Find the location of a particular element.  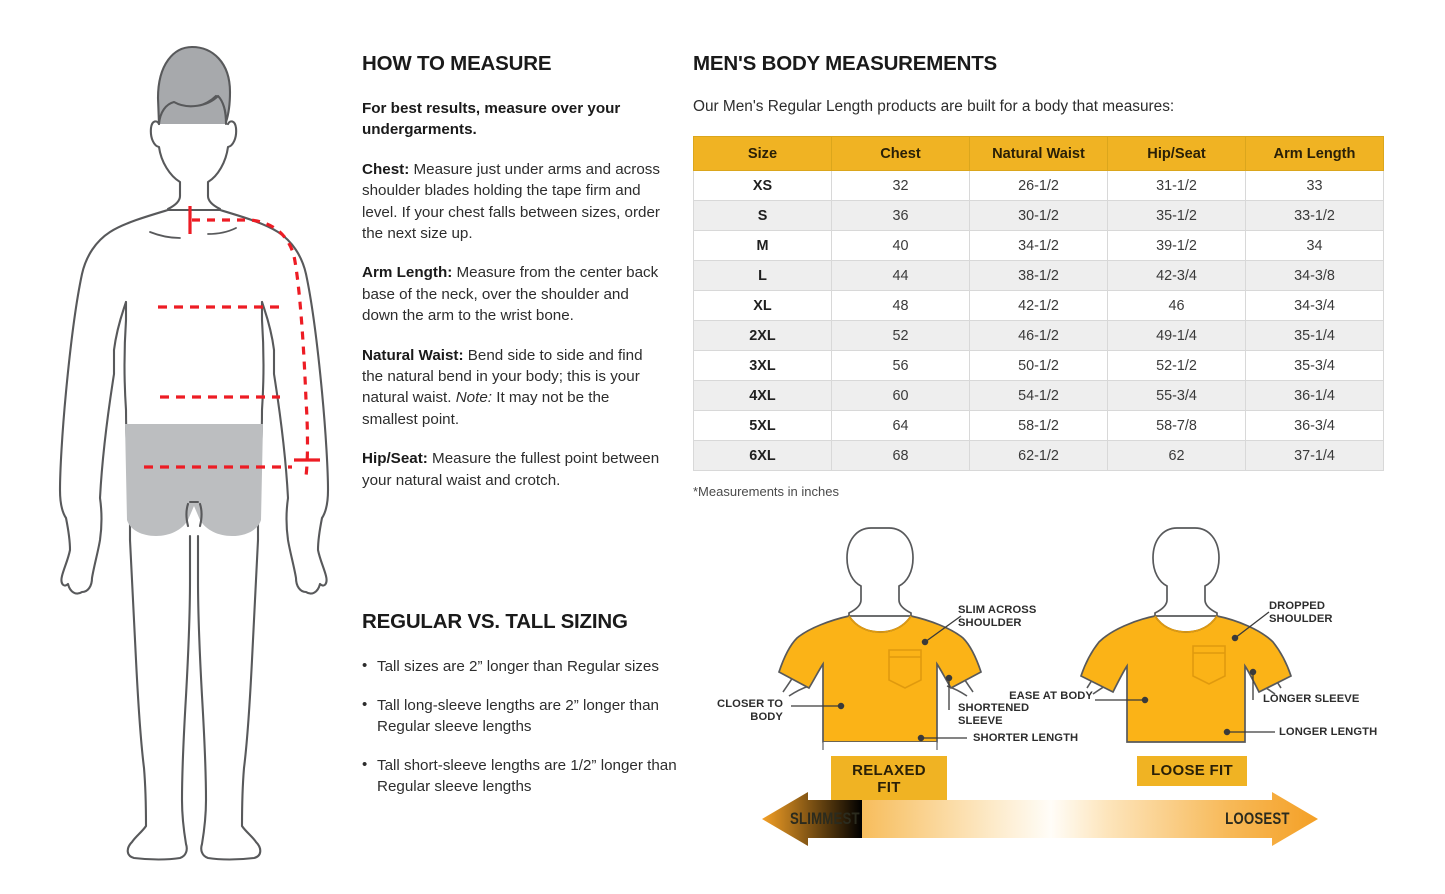

cell-hip-seat: 52-1/2 is located at coordinates (1176, 365).